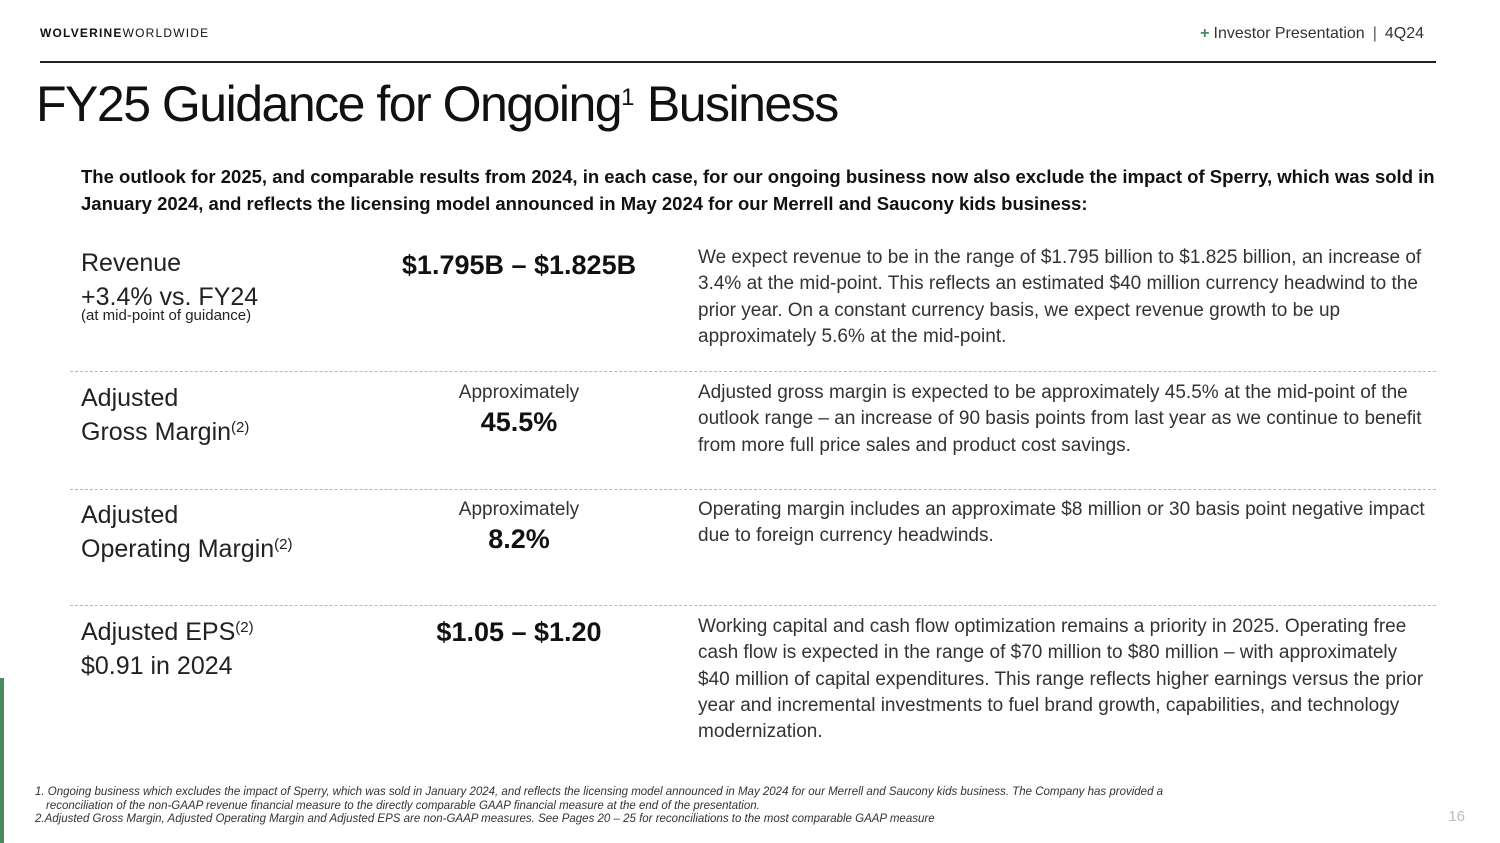 The image size is (1500, 843). What do you see at coordinates (738, 62) in the screenshot?
I see `header-rule` at bounding box center [738, 62].